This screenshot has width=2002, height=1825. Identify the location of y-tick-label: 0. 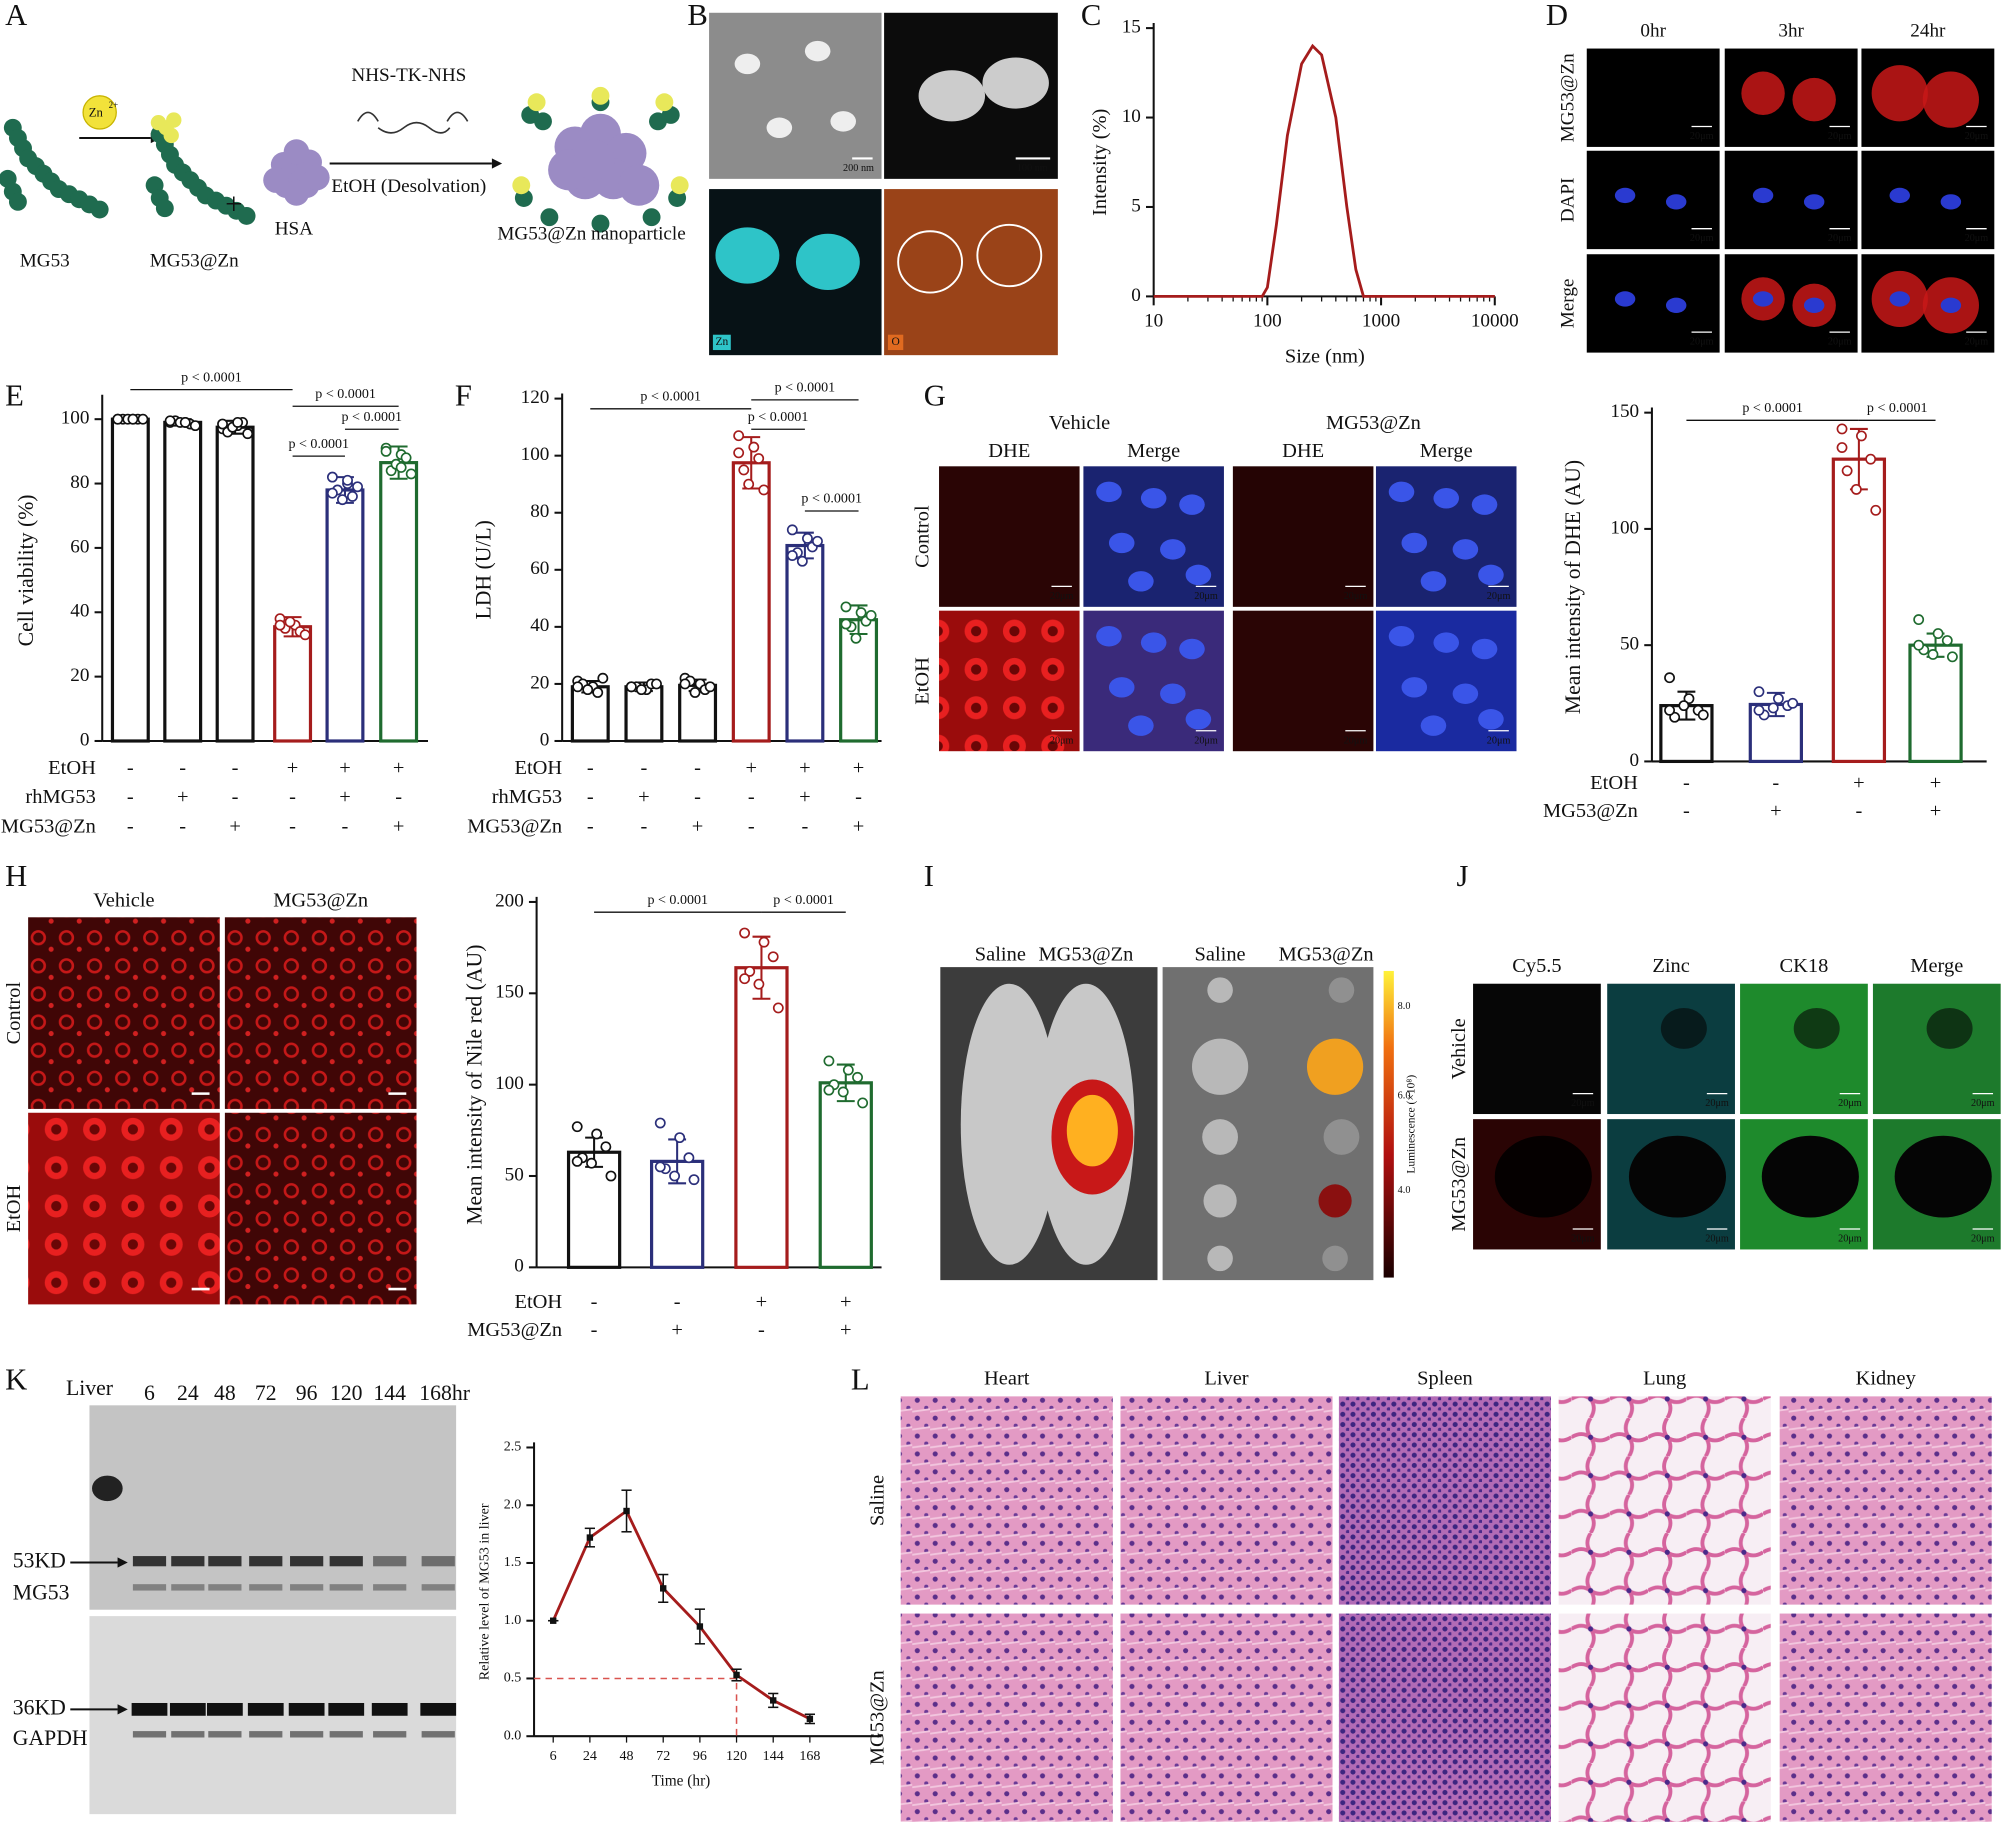
(1635, 760).